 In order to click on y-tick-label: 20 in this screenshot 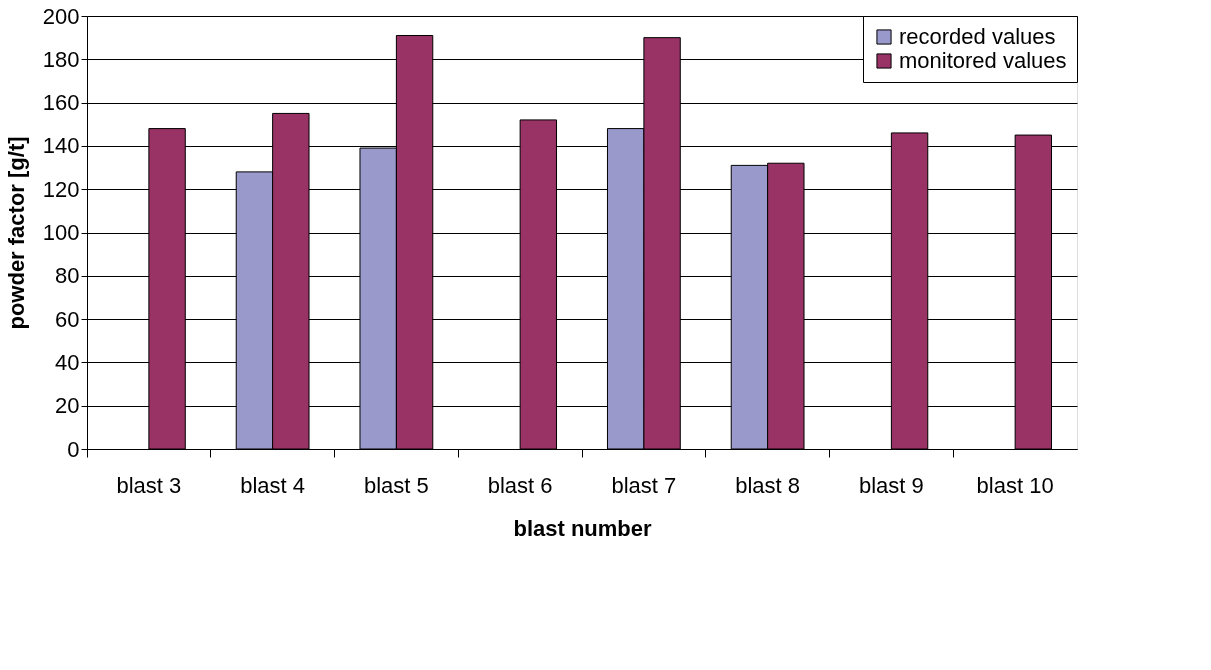, I will do `click(67, 406)`.